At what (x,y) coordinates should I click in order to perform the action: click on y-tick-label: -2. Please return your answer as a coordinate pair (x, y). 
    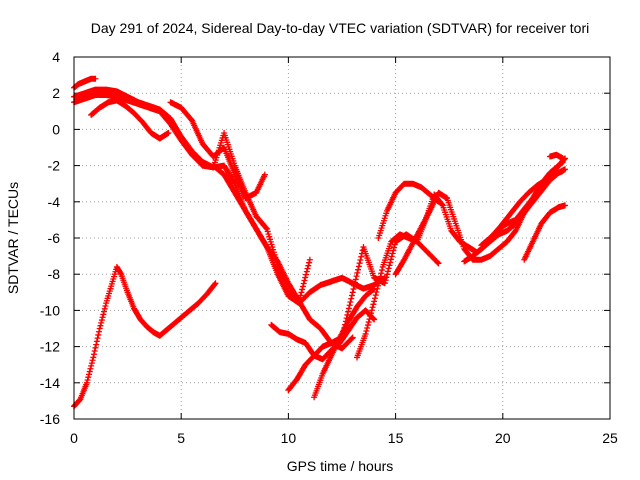
    Looking at the image, I should click on (54, 166).